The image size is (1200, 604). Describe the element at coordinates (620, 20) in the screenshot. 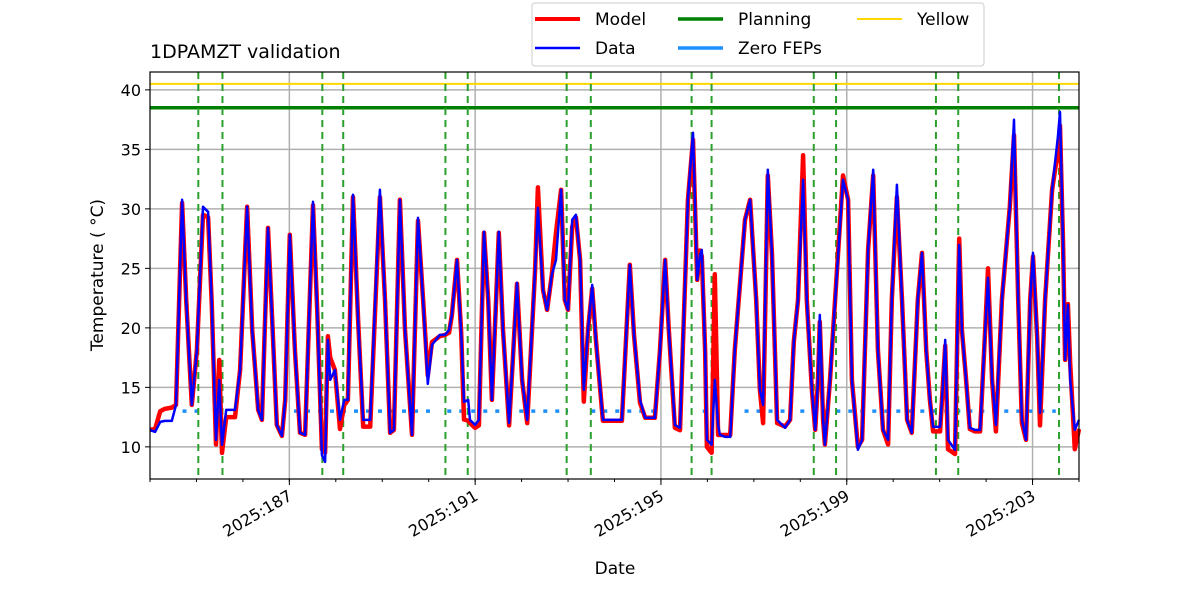

I see `legend-label-model: Model` at that location.